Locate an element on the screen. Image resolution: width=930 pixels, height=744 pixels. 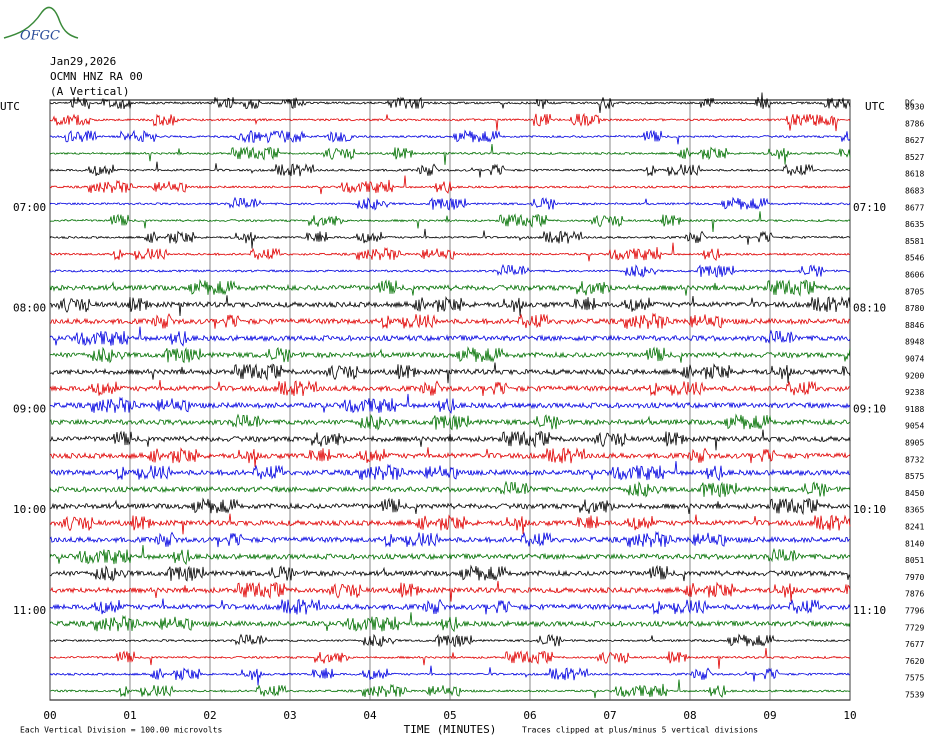
dc-label: DC is located at coordinates (910, 103).